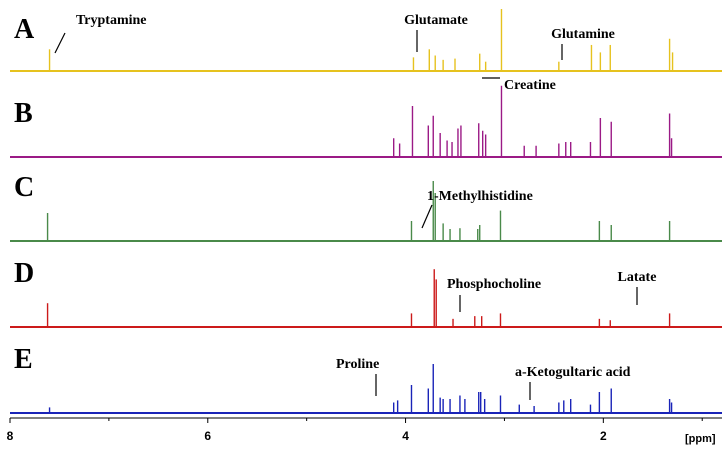  I want to click on x-tick-label-6: 6, so click(207, 436).